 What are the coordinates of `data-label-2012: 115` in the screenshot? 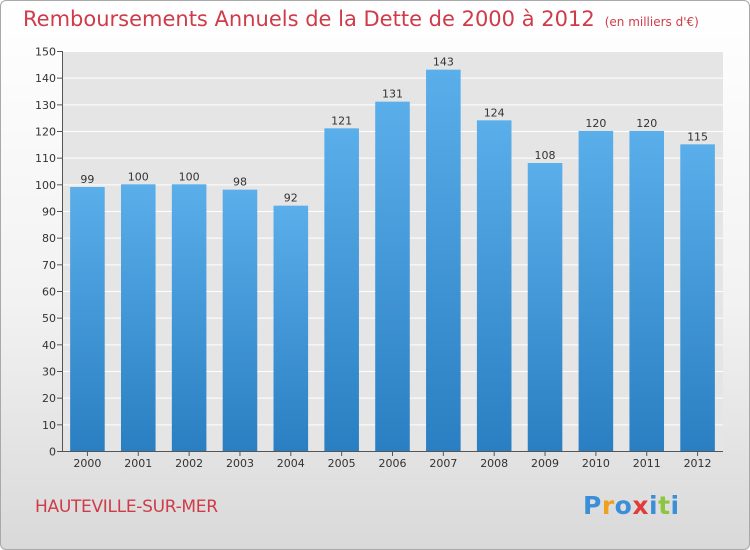 It's located at (697, 136).